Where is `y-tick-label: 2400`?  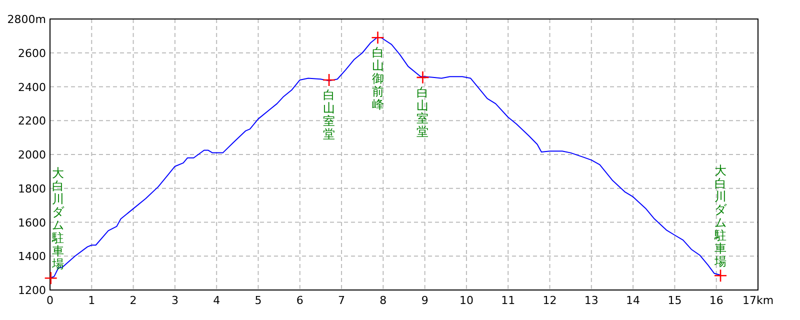
y-tick-label: 2400 is located at coordinates (32, 87).